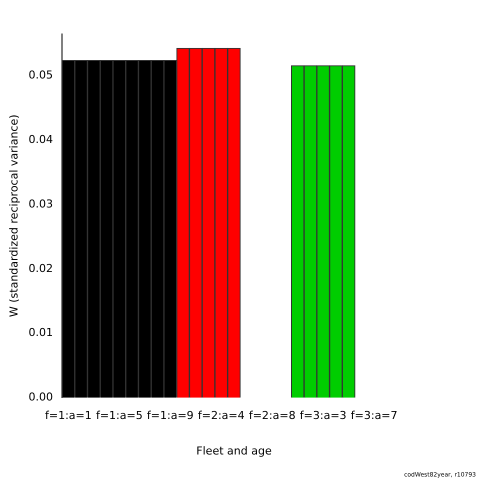 This screenshot has height=480, width=480. What do you see at coordinates (40, 139) in the screenshot?
I see `y-tick-label: 0.04` at bounding box center [40, 139].